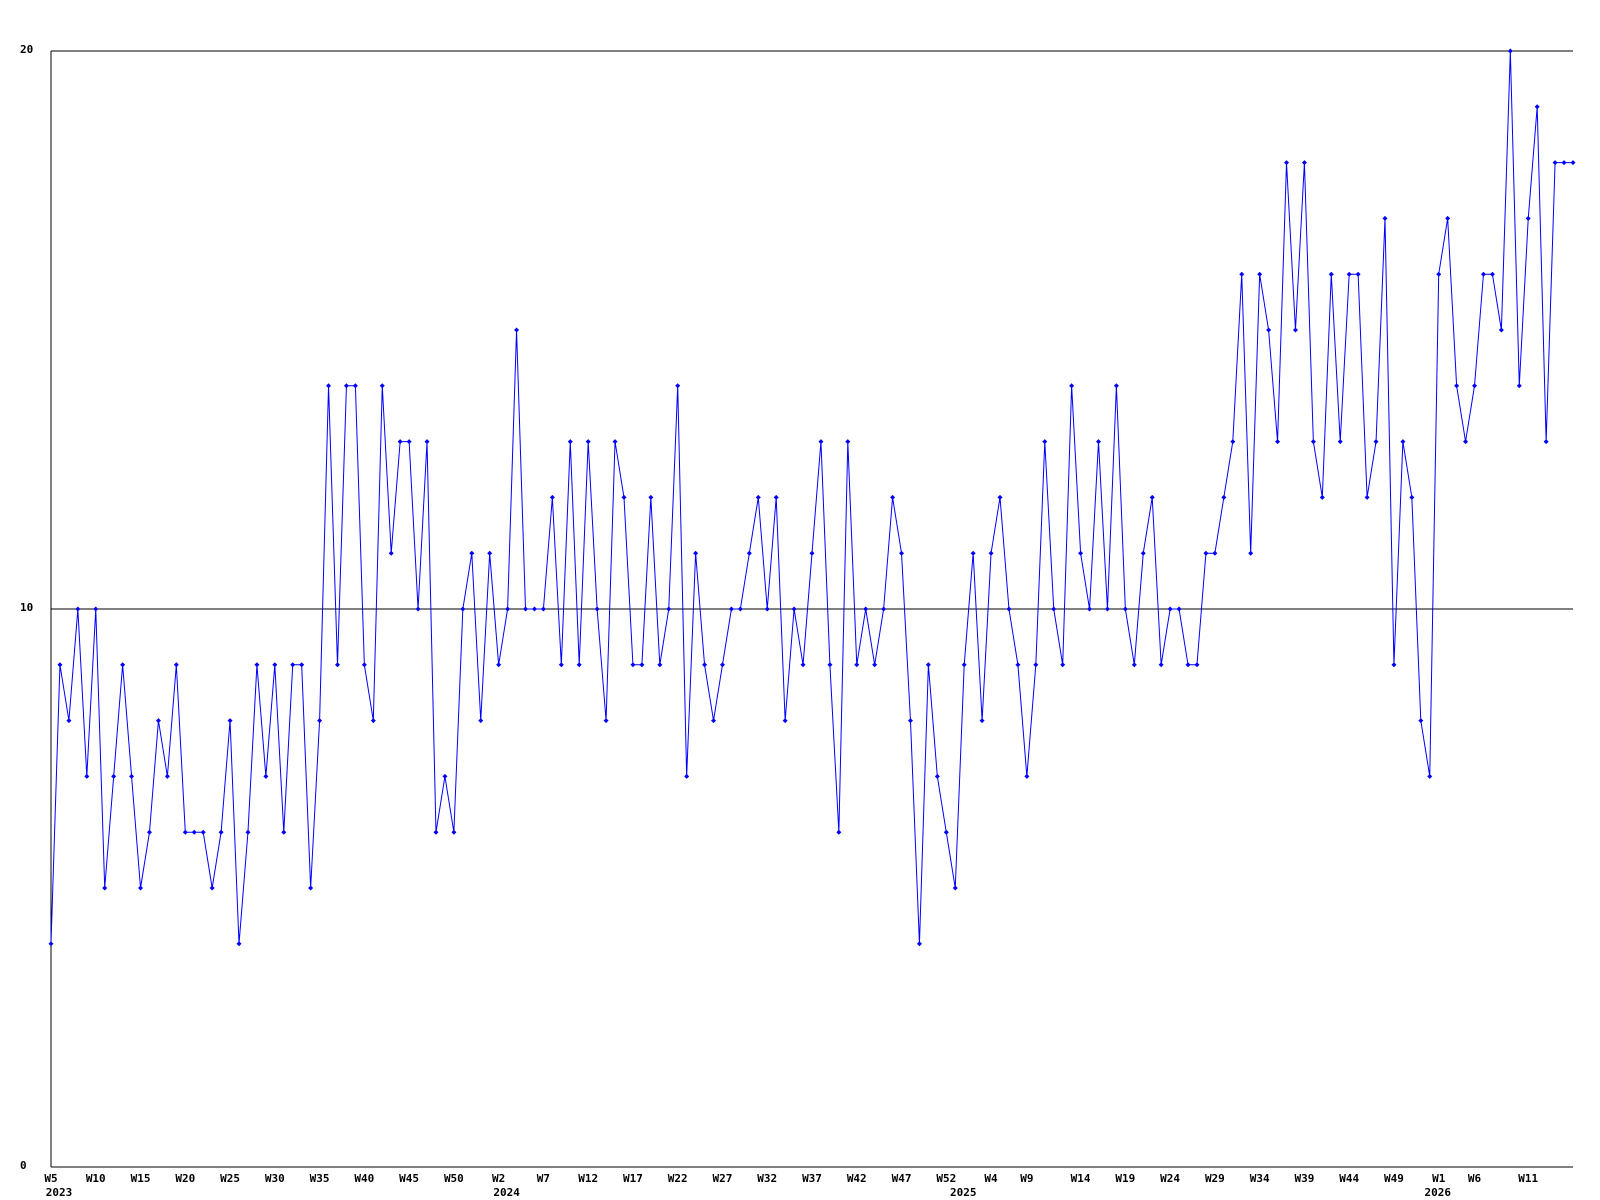  What do you see at coordinates (26, 49) in the screenshot?
I see `y-tick-label: 20` at bounding box center [26, 49].